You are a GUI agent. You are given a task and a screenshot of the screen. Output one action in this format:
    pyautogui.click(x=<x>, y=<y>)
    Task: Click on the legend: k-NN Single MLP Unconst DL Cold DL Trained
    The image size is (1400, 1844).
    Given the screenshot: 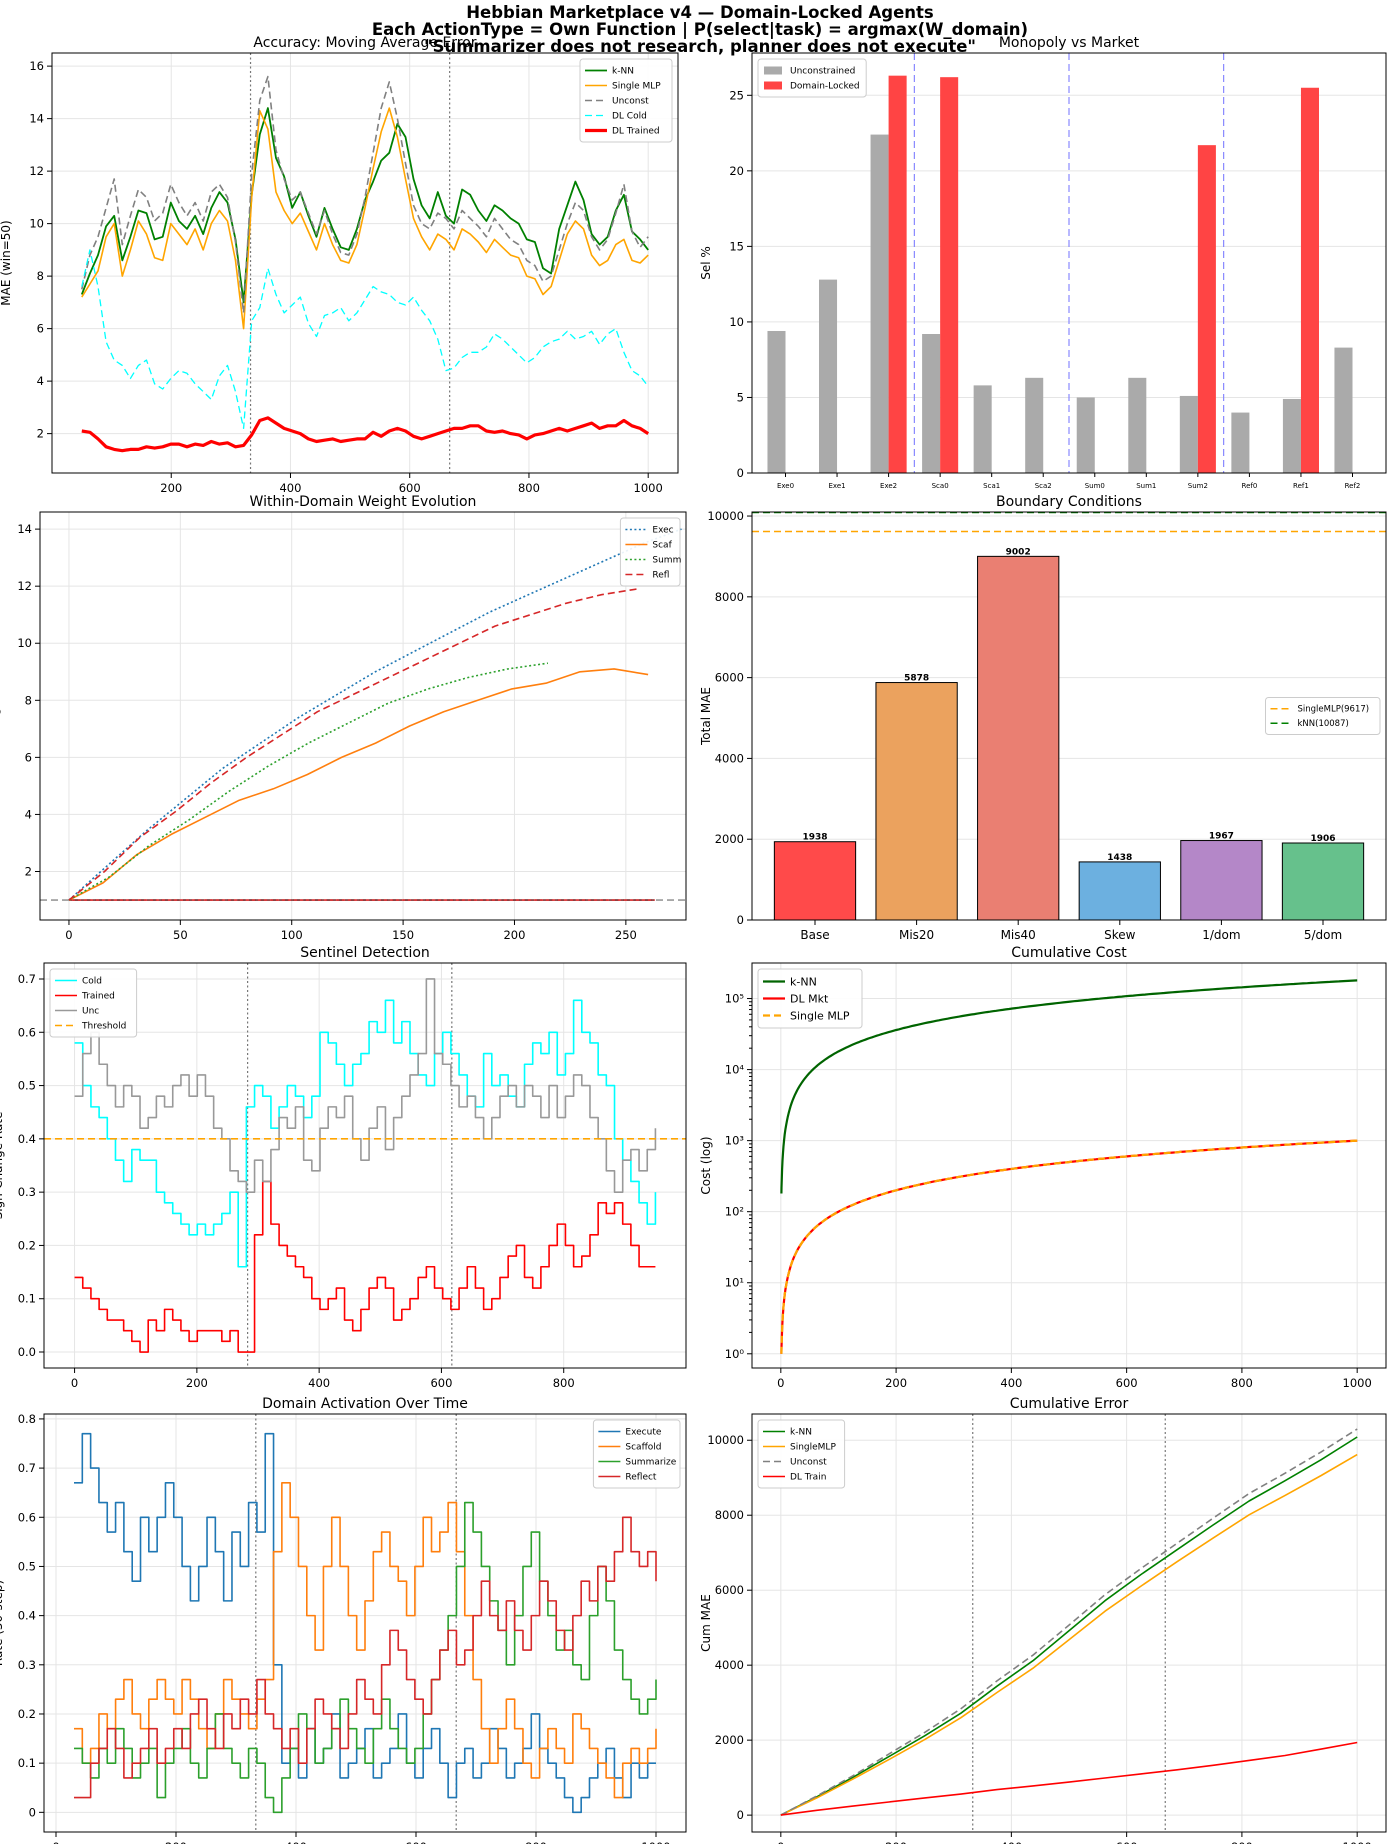 What is the action you would take?
    pyautogui.click(x=626, y=100)
    